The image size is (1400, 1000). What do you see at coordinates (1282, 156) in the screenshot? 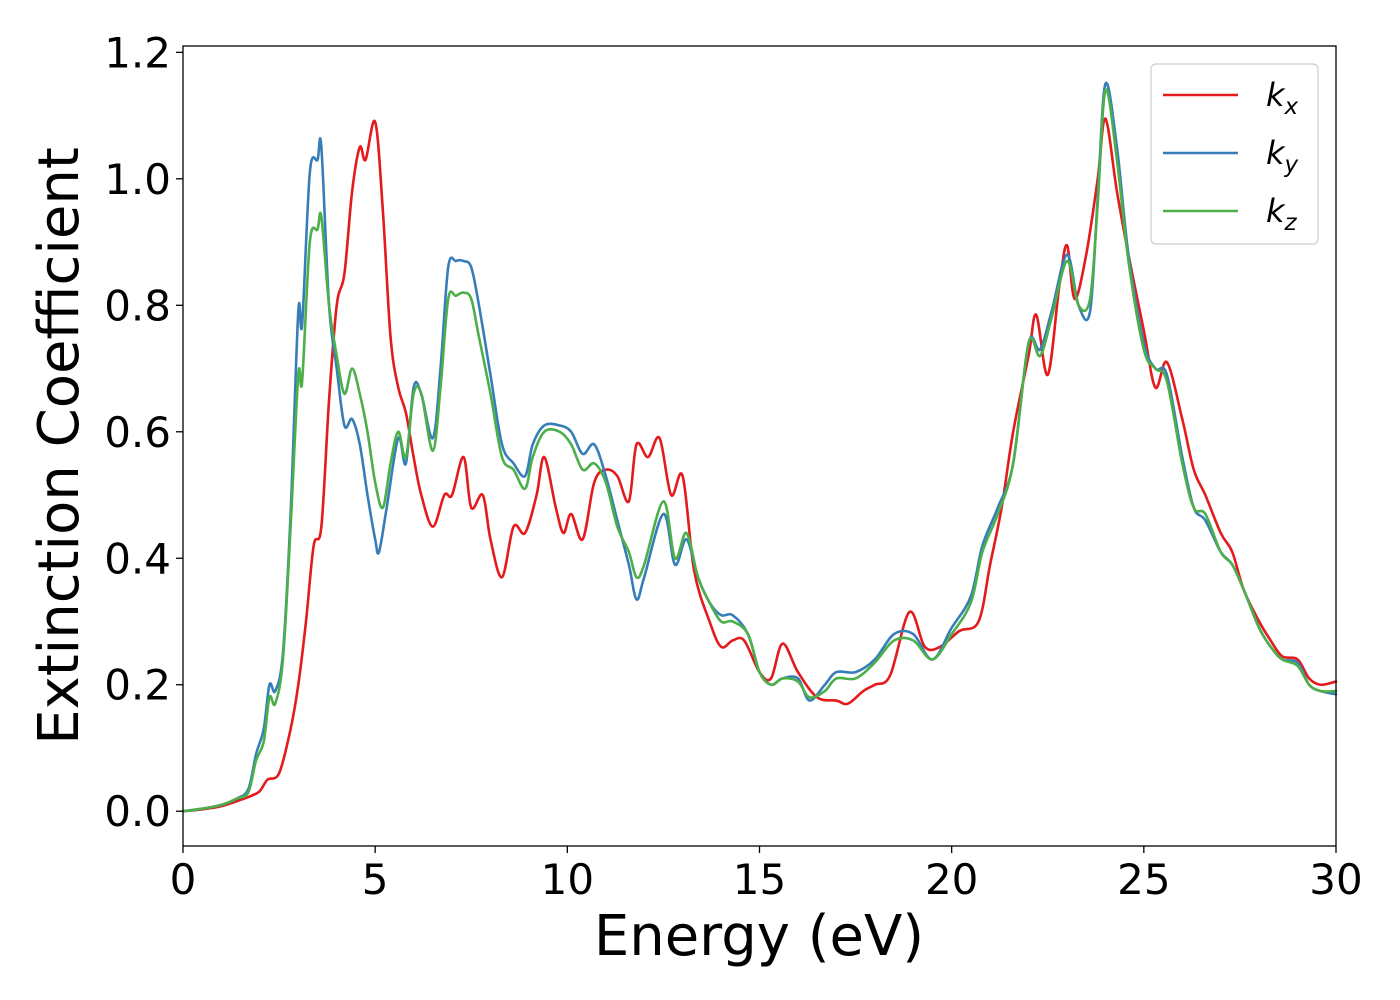
I see `legend-label-y: ky` at bounding box center [1282, 156].